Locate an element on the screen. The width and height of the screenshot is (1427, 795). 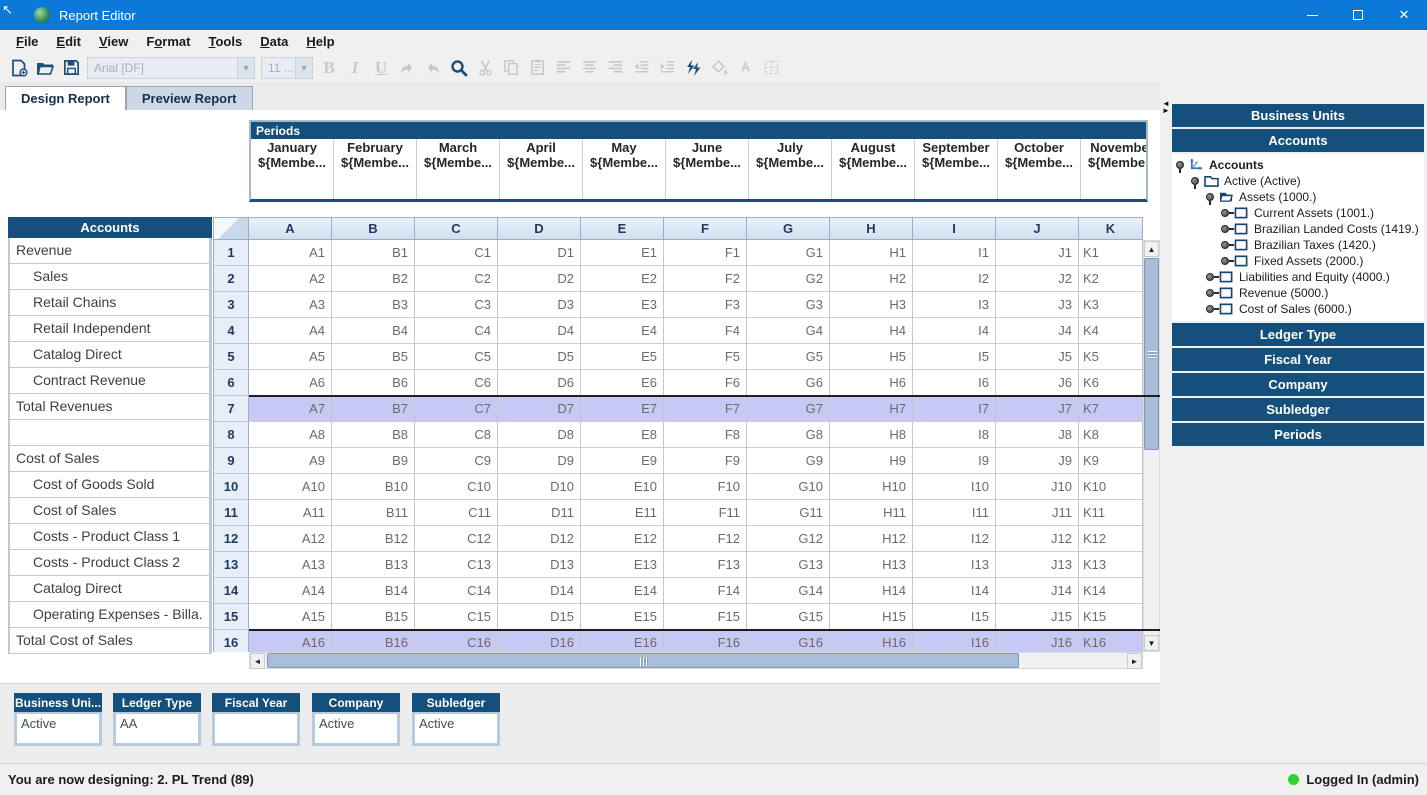
grid-row-header-13: 13 is located at coordinates (231, 565).